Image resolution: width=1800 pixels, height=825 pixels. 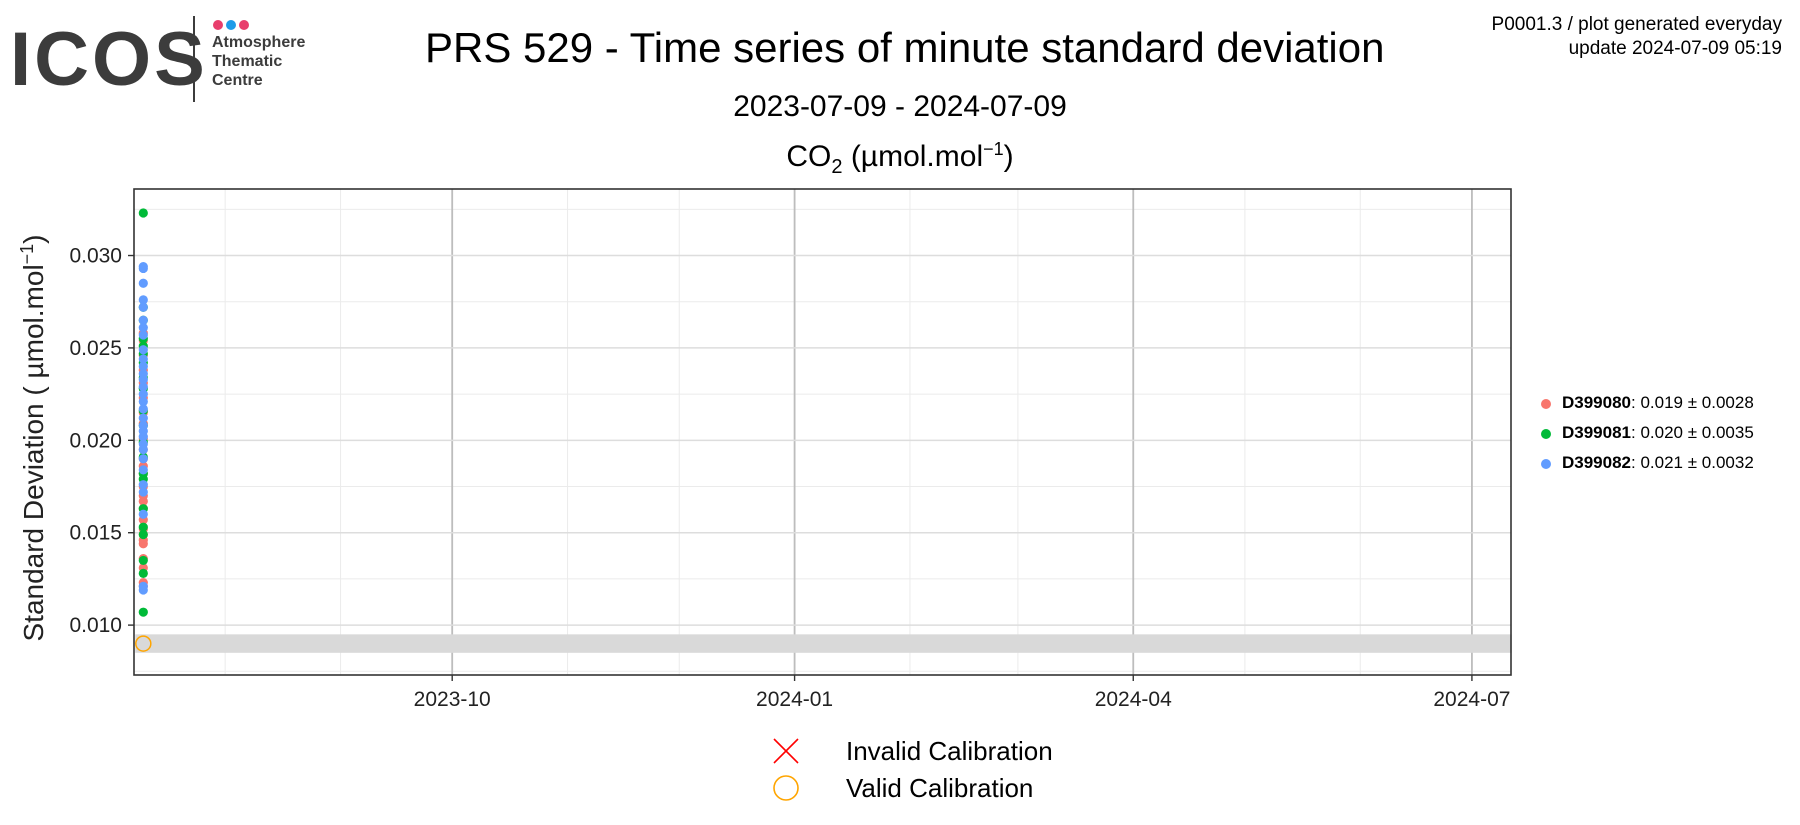 I want to click on legend-item-d399080: D399080: 0.019 ± 0.0028, so click(x=1647, y=403).